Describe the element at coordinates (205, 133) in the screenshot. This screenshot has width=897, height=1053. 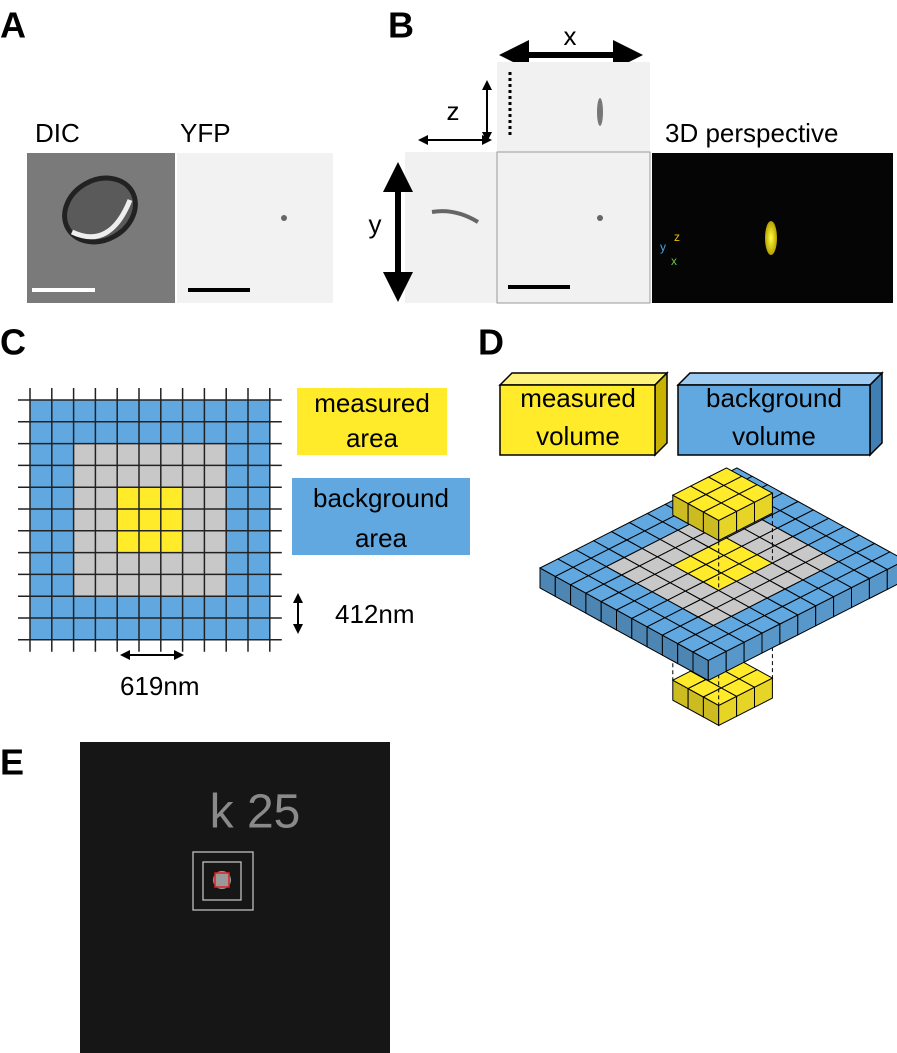
I see `image-label: YFP` at that location.